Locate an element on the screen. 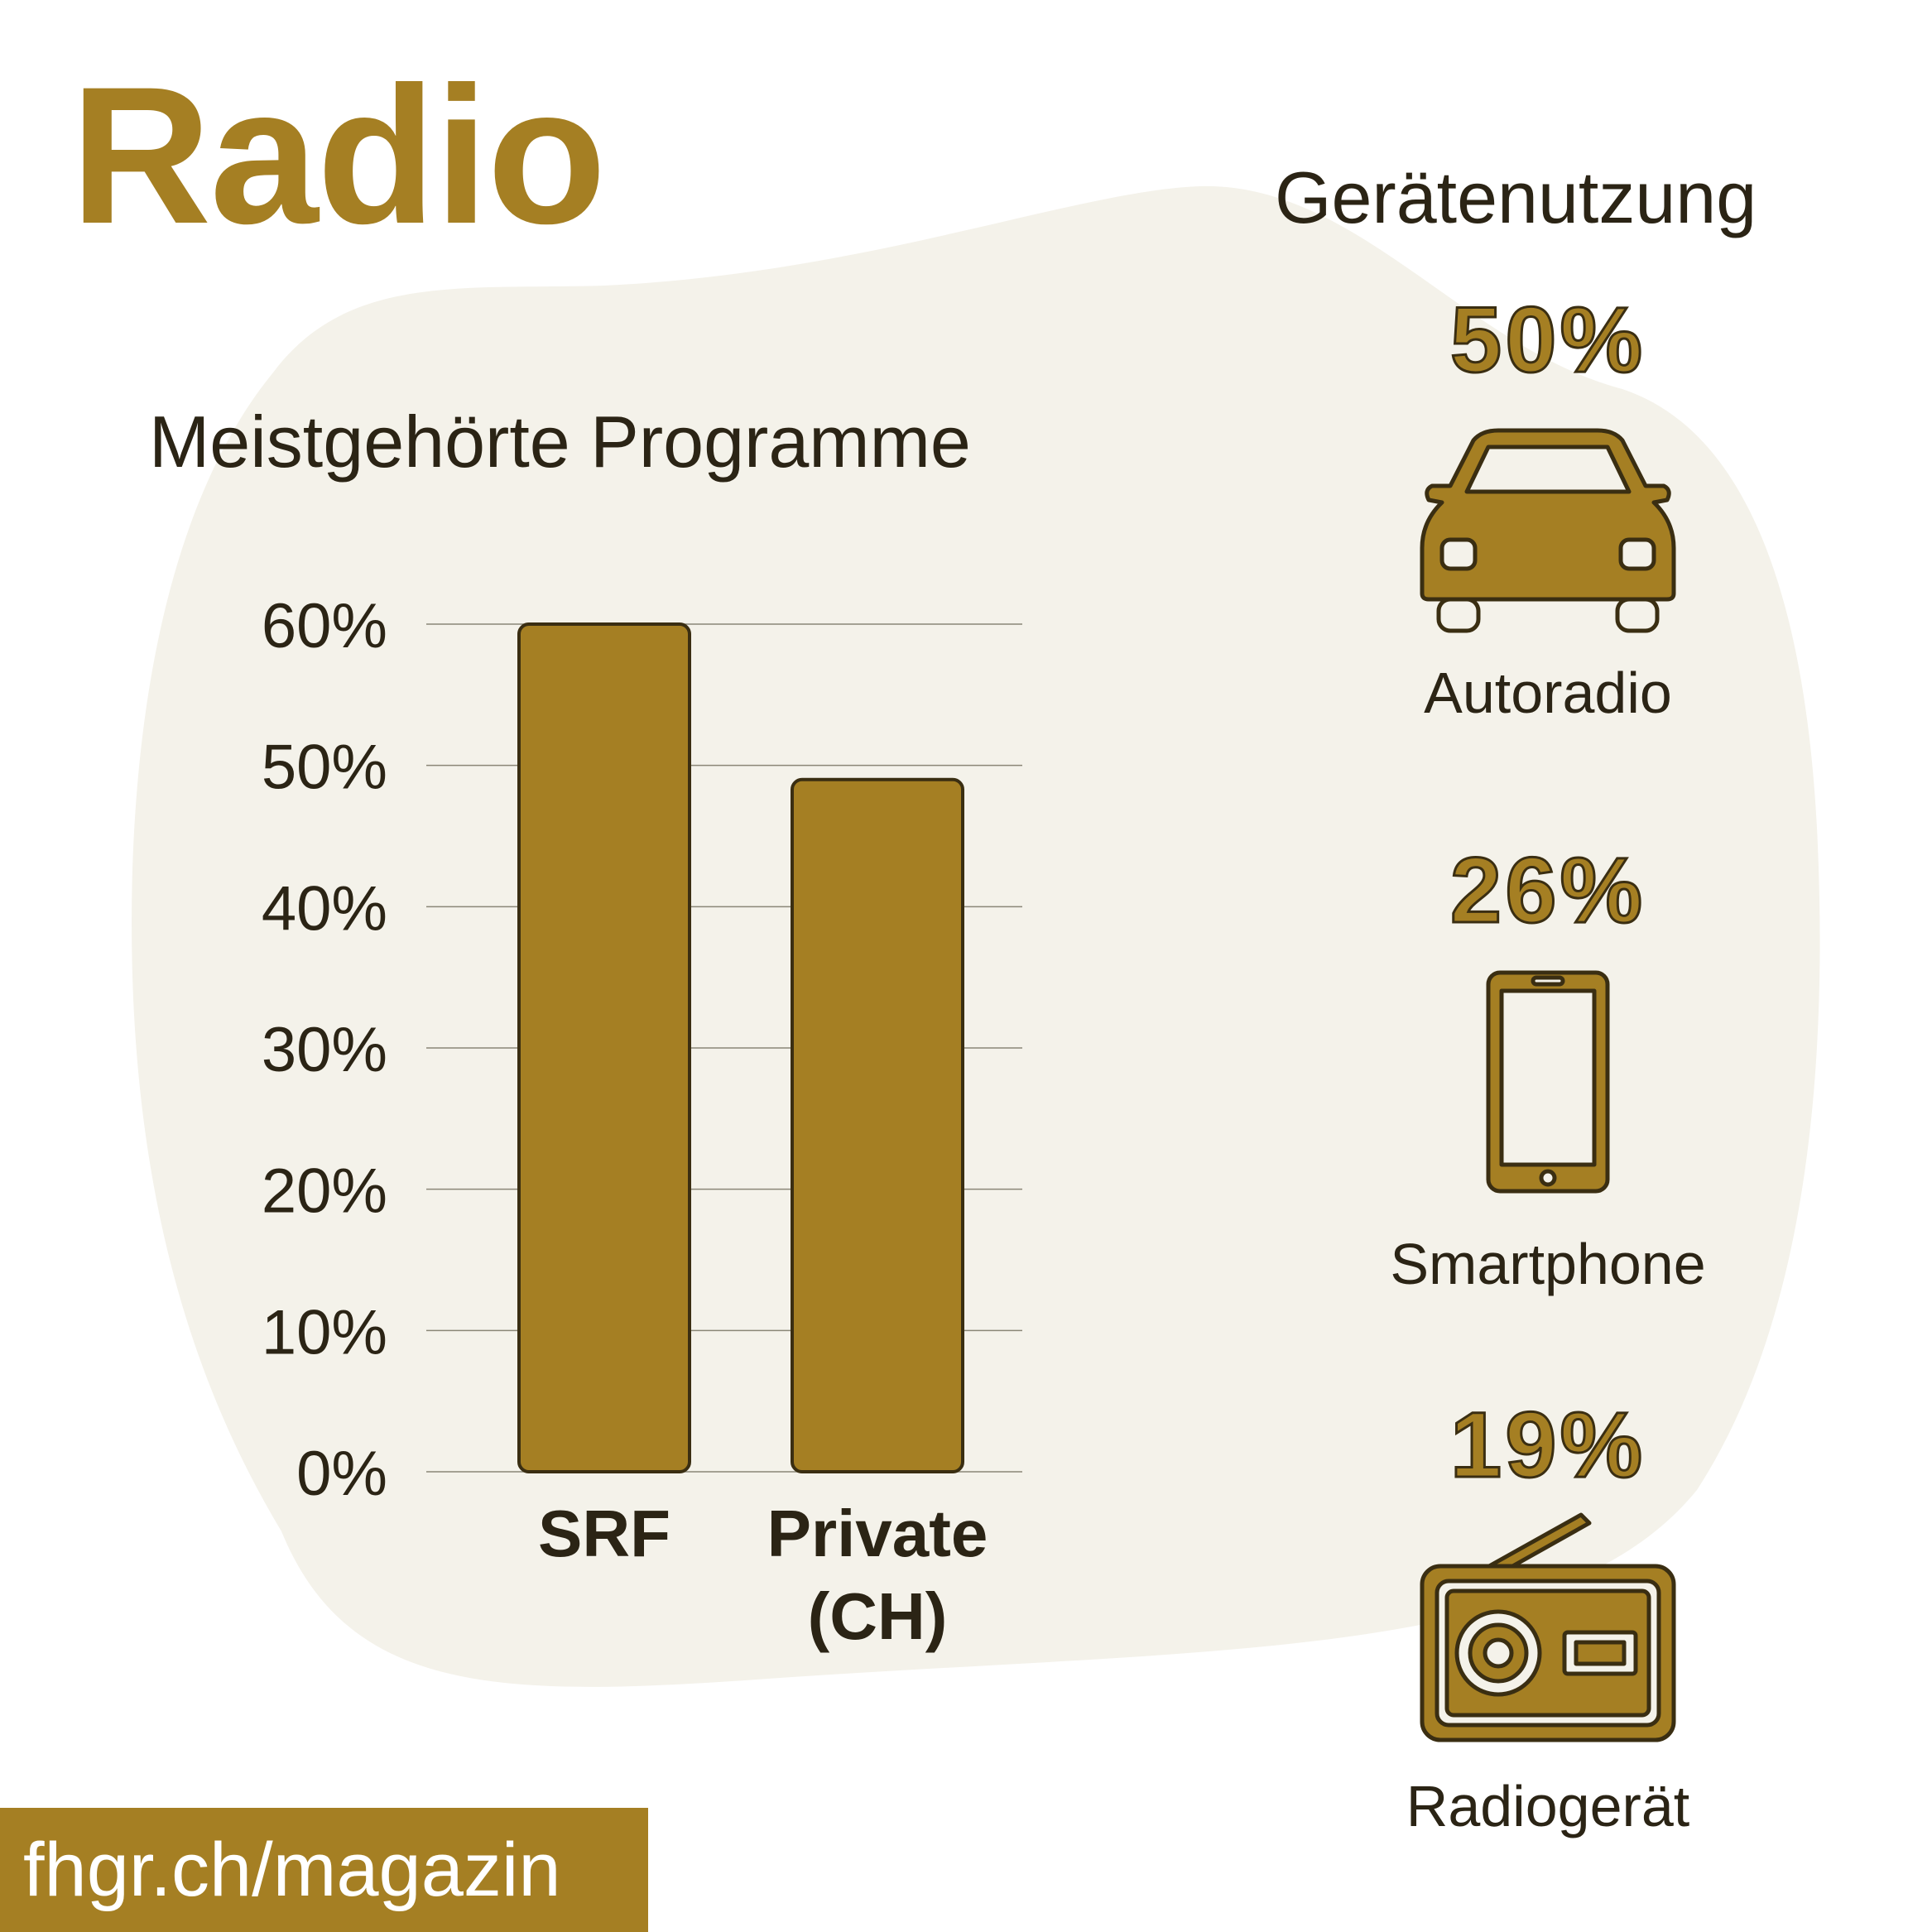 This screenshot has height=1932, width=1932. device-value: 26% is located at coordinates (1547, 890).